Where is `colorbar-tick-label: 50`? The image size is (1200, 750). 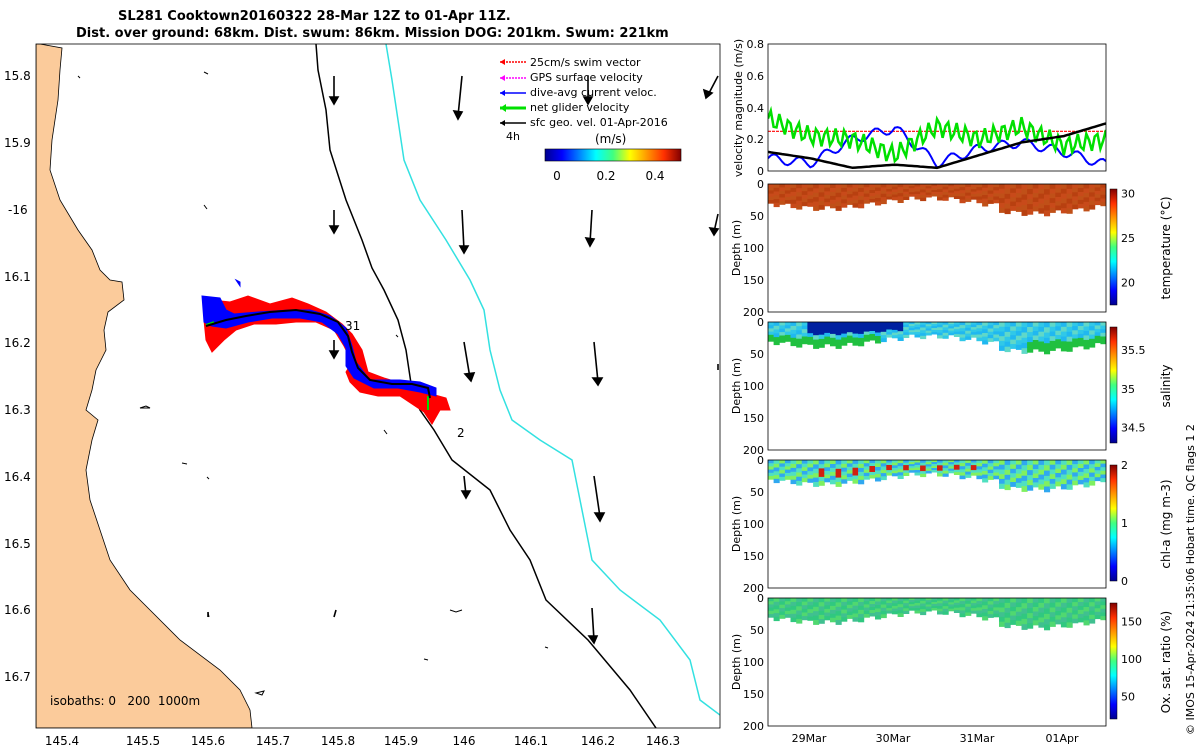
colorbar-tick-label: 50 is located at coordinates (1128, 697).